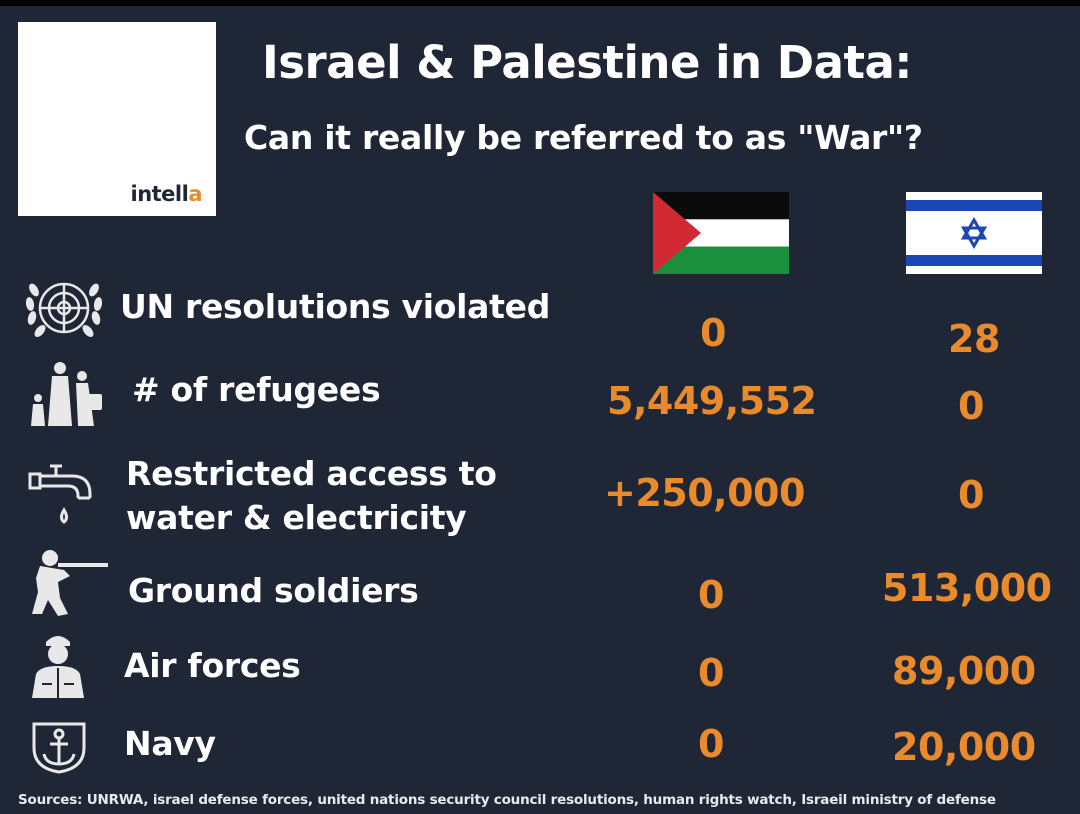 The width and height of the screenshot is (1080, 814). I want to click on refugees-icon, so click(66, 394).